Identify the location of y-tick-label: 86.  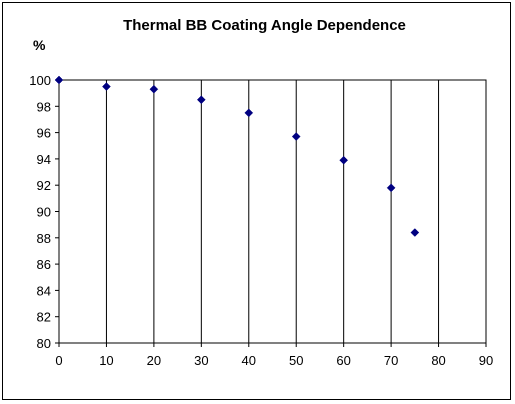
(44, 264).